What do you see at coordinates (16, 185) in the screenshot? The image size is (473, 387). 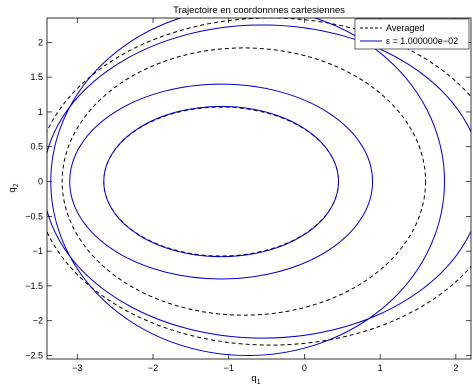 I see `y-axis-label-subscript: 2` at bounding box center [16, 185].